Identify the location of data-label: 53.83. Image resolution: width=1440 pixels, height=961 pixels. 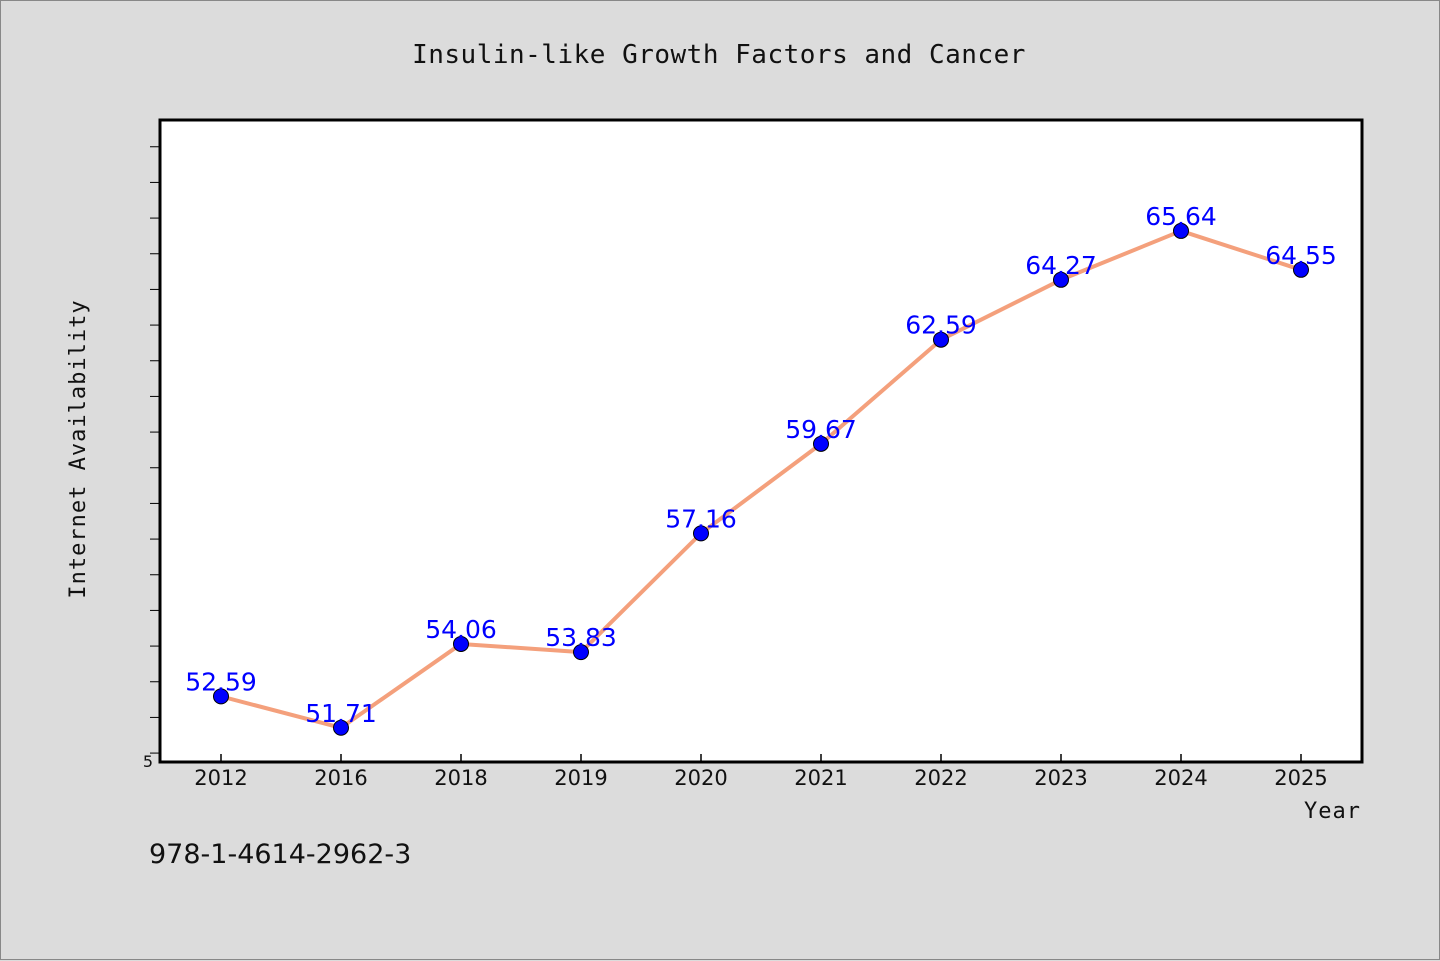
(581, 637).